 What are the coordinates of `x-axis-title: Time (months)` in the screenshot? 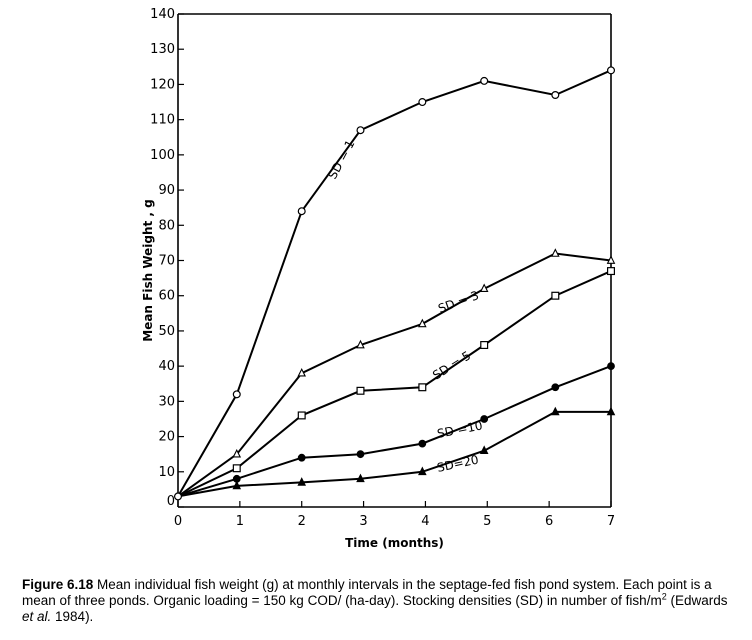 It's located at (394, 543).